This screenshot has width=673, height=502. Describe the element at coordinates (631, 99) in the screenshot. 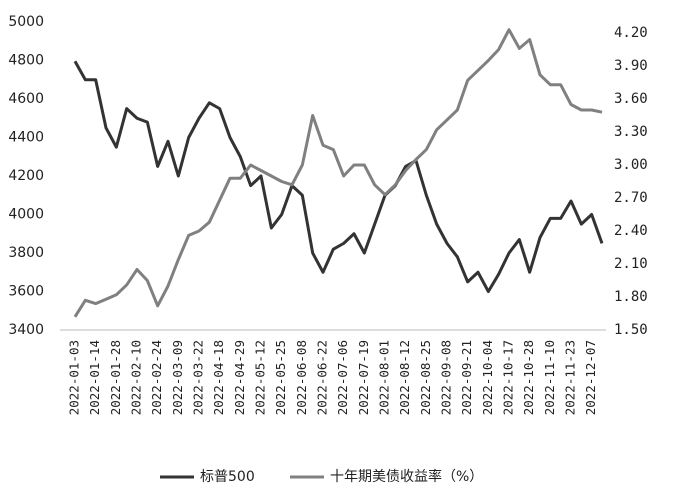

I see `y2-tick-label: 3.60` at that location.